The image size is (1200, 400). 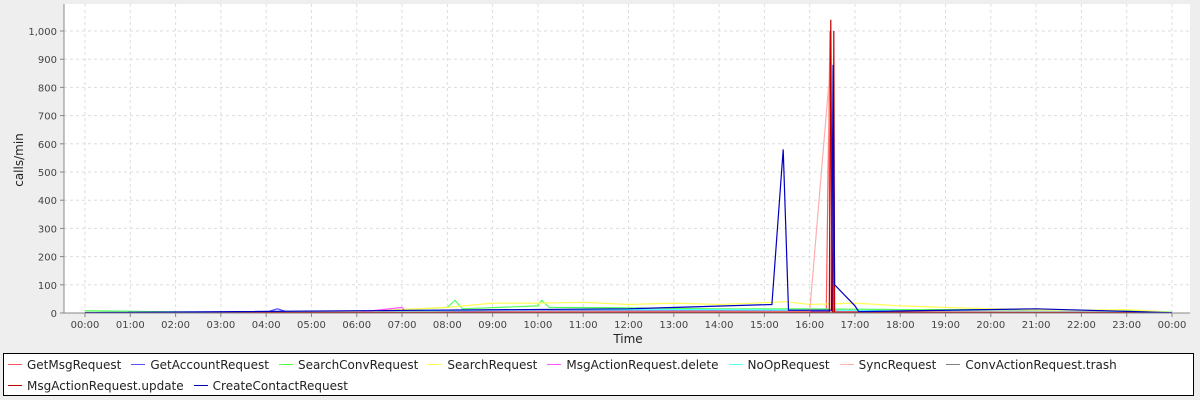 I want to click on y-axis-label: calls/min, so click(x=19, y=160).